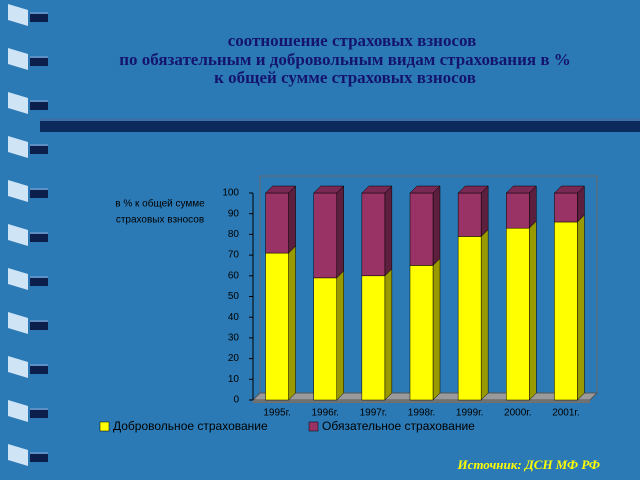  What do you see at coordinates (230, 193) in the screenshot?
I see `y-tick-label: 100` at bounding box center [230, 193].